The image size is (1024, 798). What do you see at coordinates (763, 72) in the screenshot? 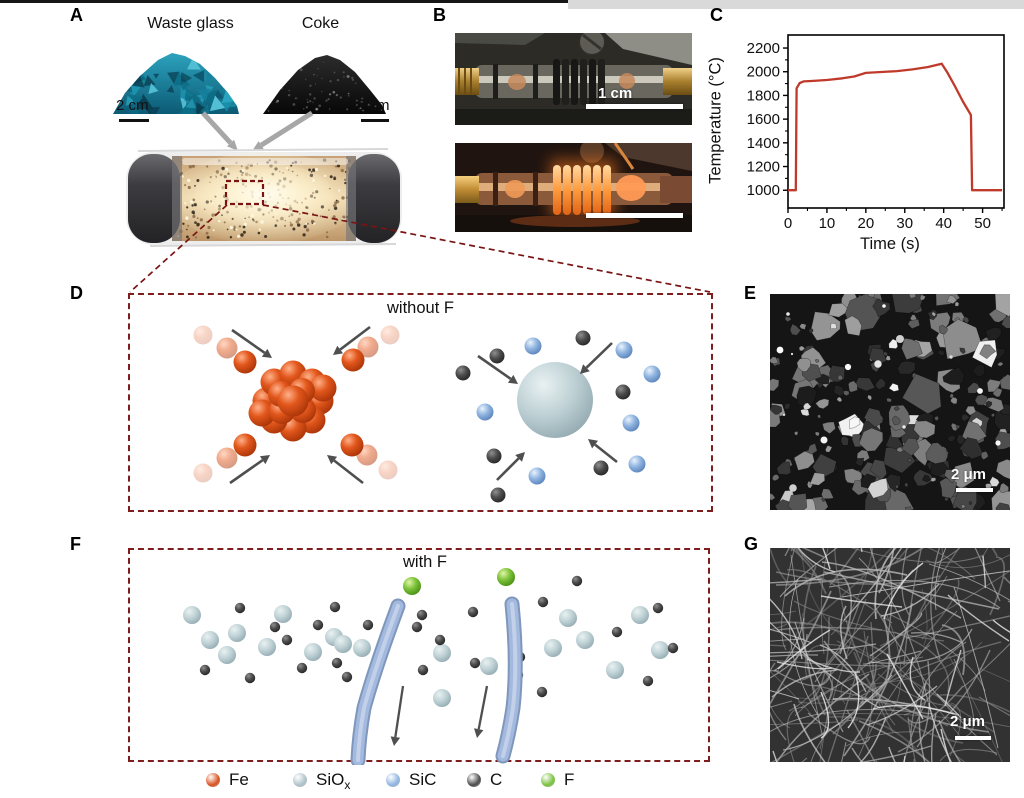
I see `svg-text: 2000` at bounding box center [763, 72].